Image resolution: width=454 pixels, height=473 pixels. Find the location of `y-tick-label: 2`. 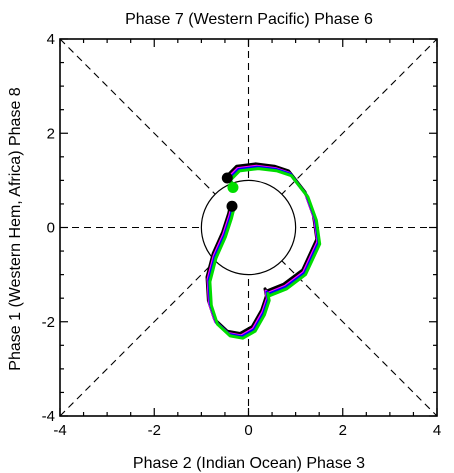

y-tick-label: 2 is located at coordinates (51, 133).